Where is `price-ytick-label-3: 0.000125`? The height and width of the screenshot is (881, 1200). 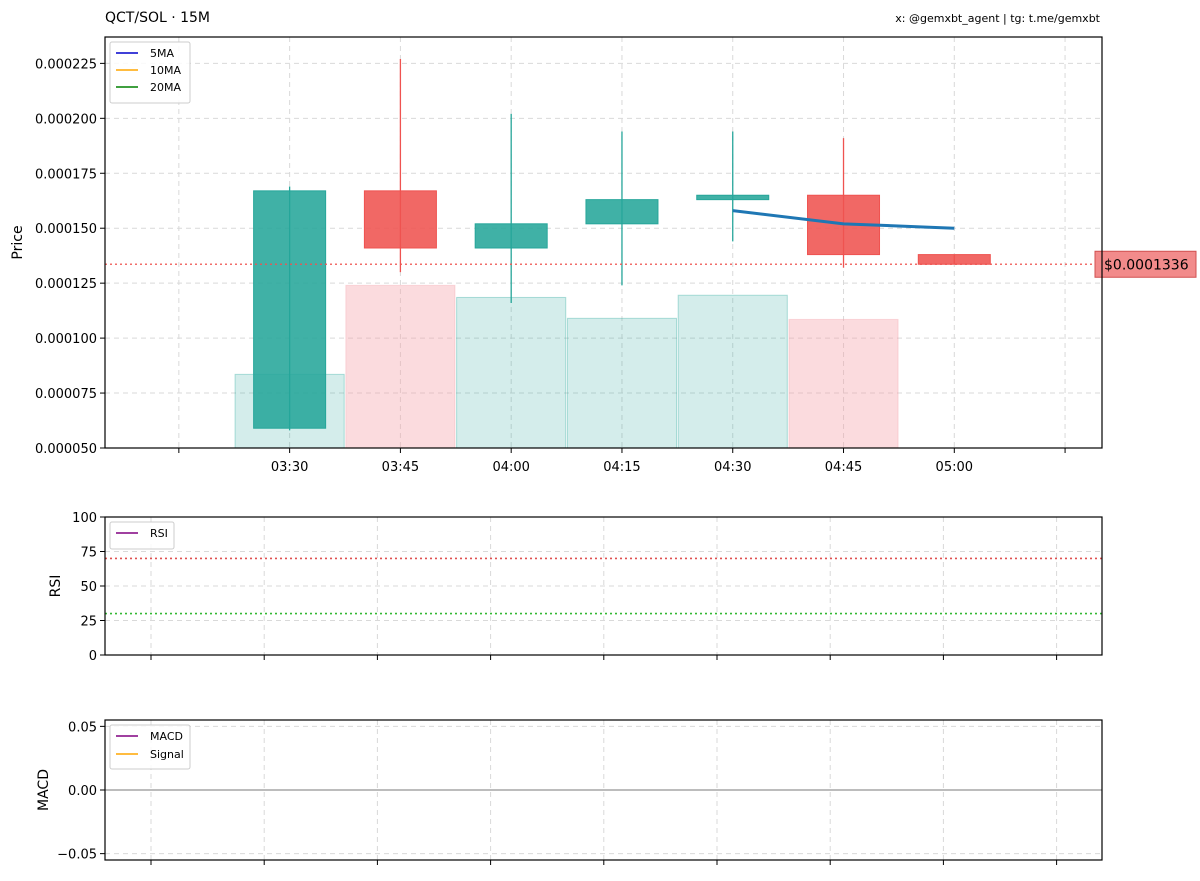 price-ytick-label-3: 0.000125 is located at coordinates (66, 284).